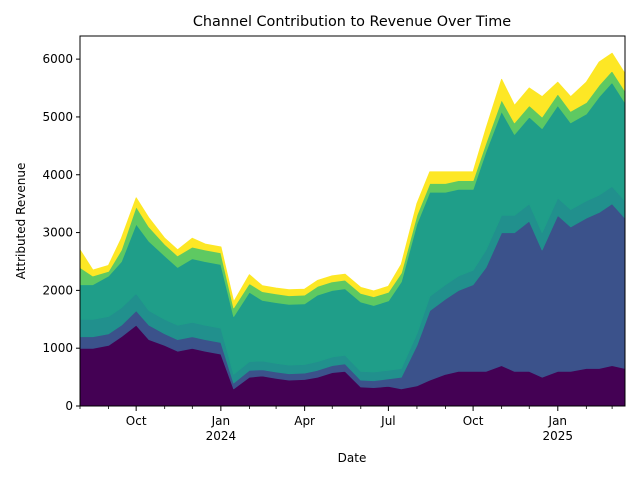 This screenshot has width=640, height=480. What do you see at coordinates (57, 290) in the screenshot?
I see `y-tick-label: 2000` at bounding box center [57, 290].